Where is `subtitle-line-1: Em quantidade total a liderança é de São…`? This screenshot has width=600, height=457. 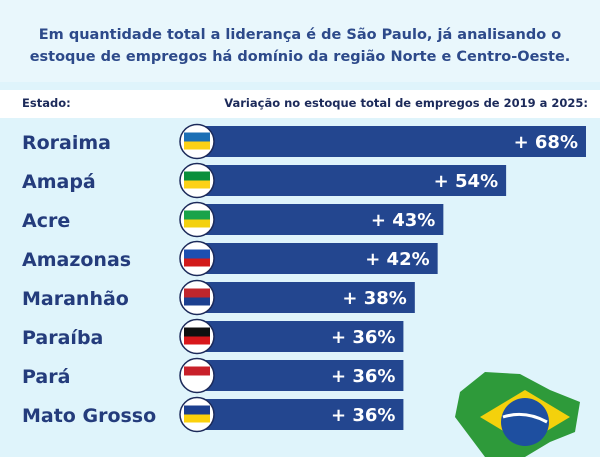 subtitle-line-1: Em quantidade total a liderança é de São… is located at coordinates (300, 35).